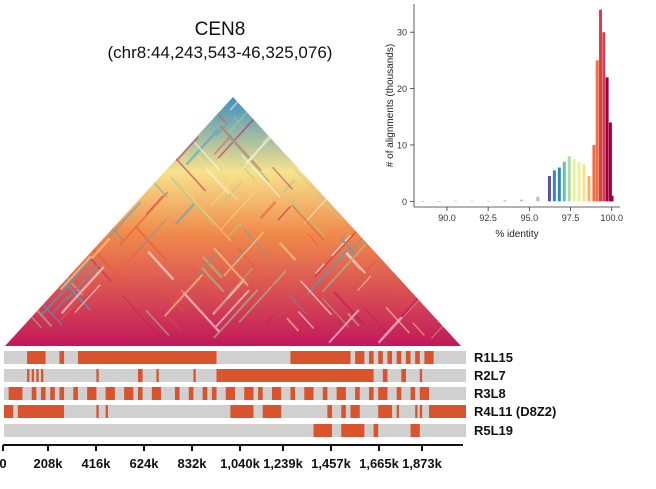  Describe the element at coordinates (283, 463) in the screenshot. I see `axis-tick-label: 1,239k` at that location.